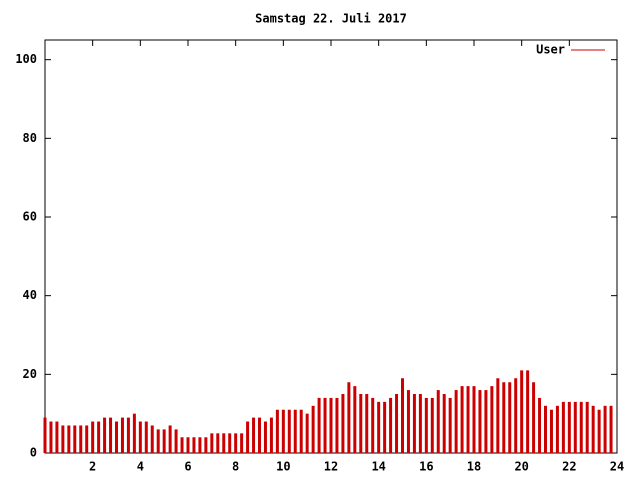 Image resolution: width=640 pixels, height=480 pixels. What do you see at coordinates (521, 467) in the screenshot?
I see `x-tick-label: 20` at bounding box center [521, 467].